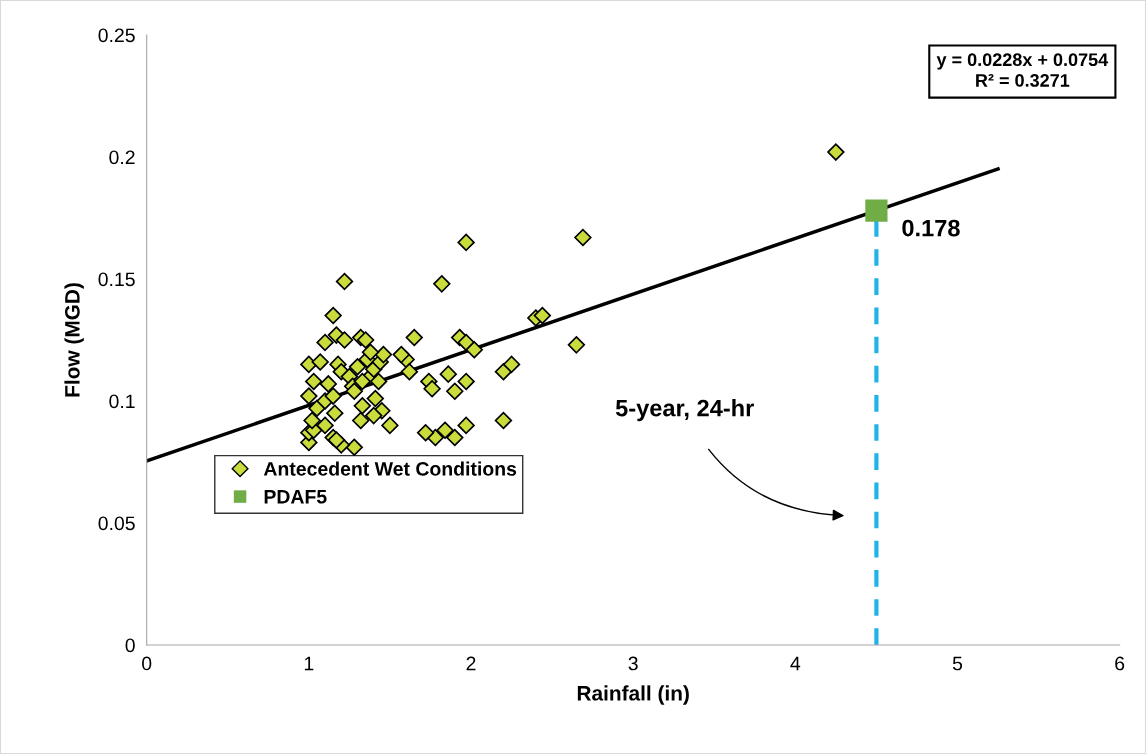 The width and height of the screenshot is (1146, 754). What do you see at coordinates (1022, 70) in the screenshot?
I see `annotation: y = 0.0228x + 0.0754 R² = 0.3271` at bounding box center [1022, 70].